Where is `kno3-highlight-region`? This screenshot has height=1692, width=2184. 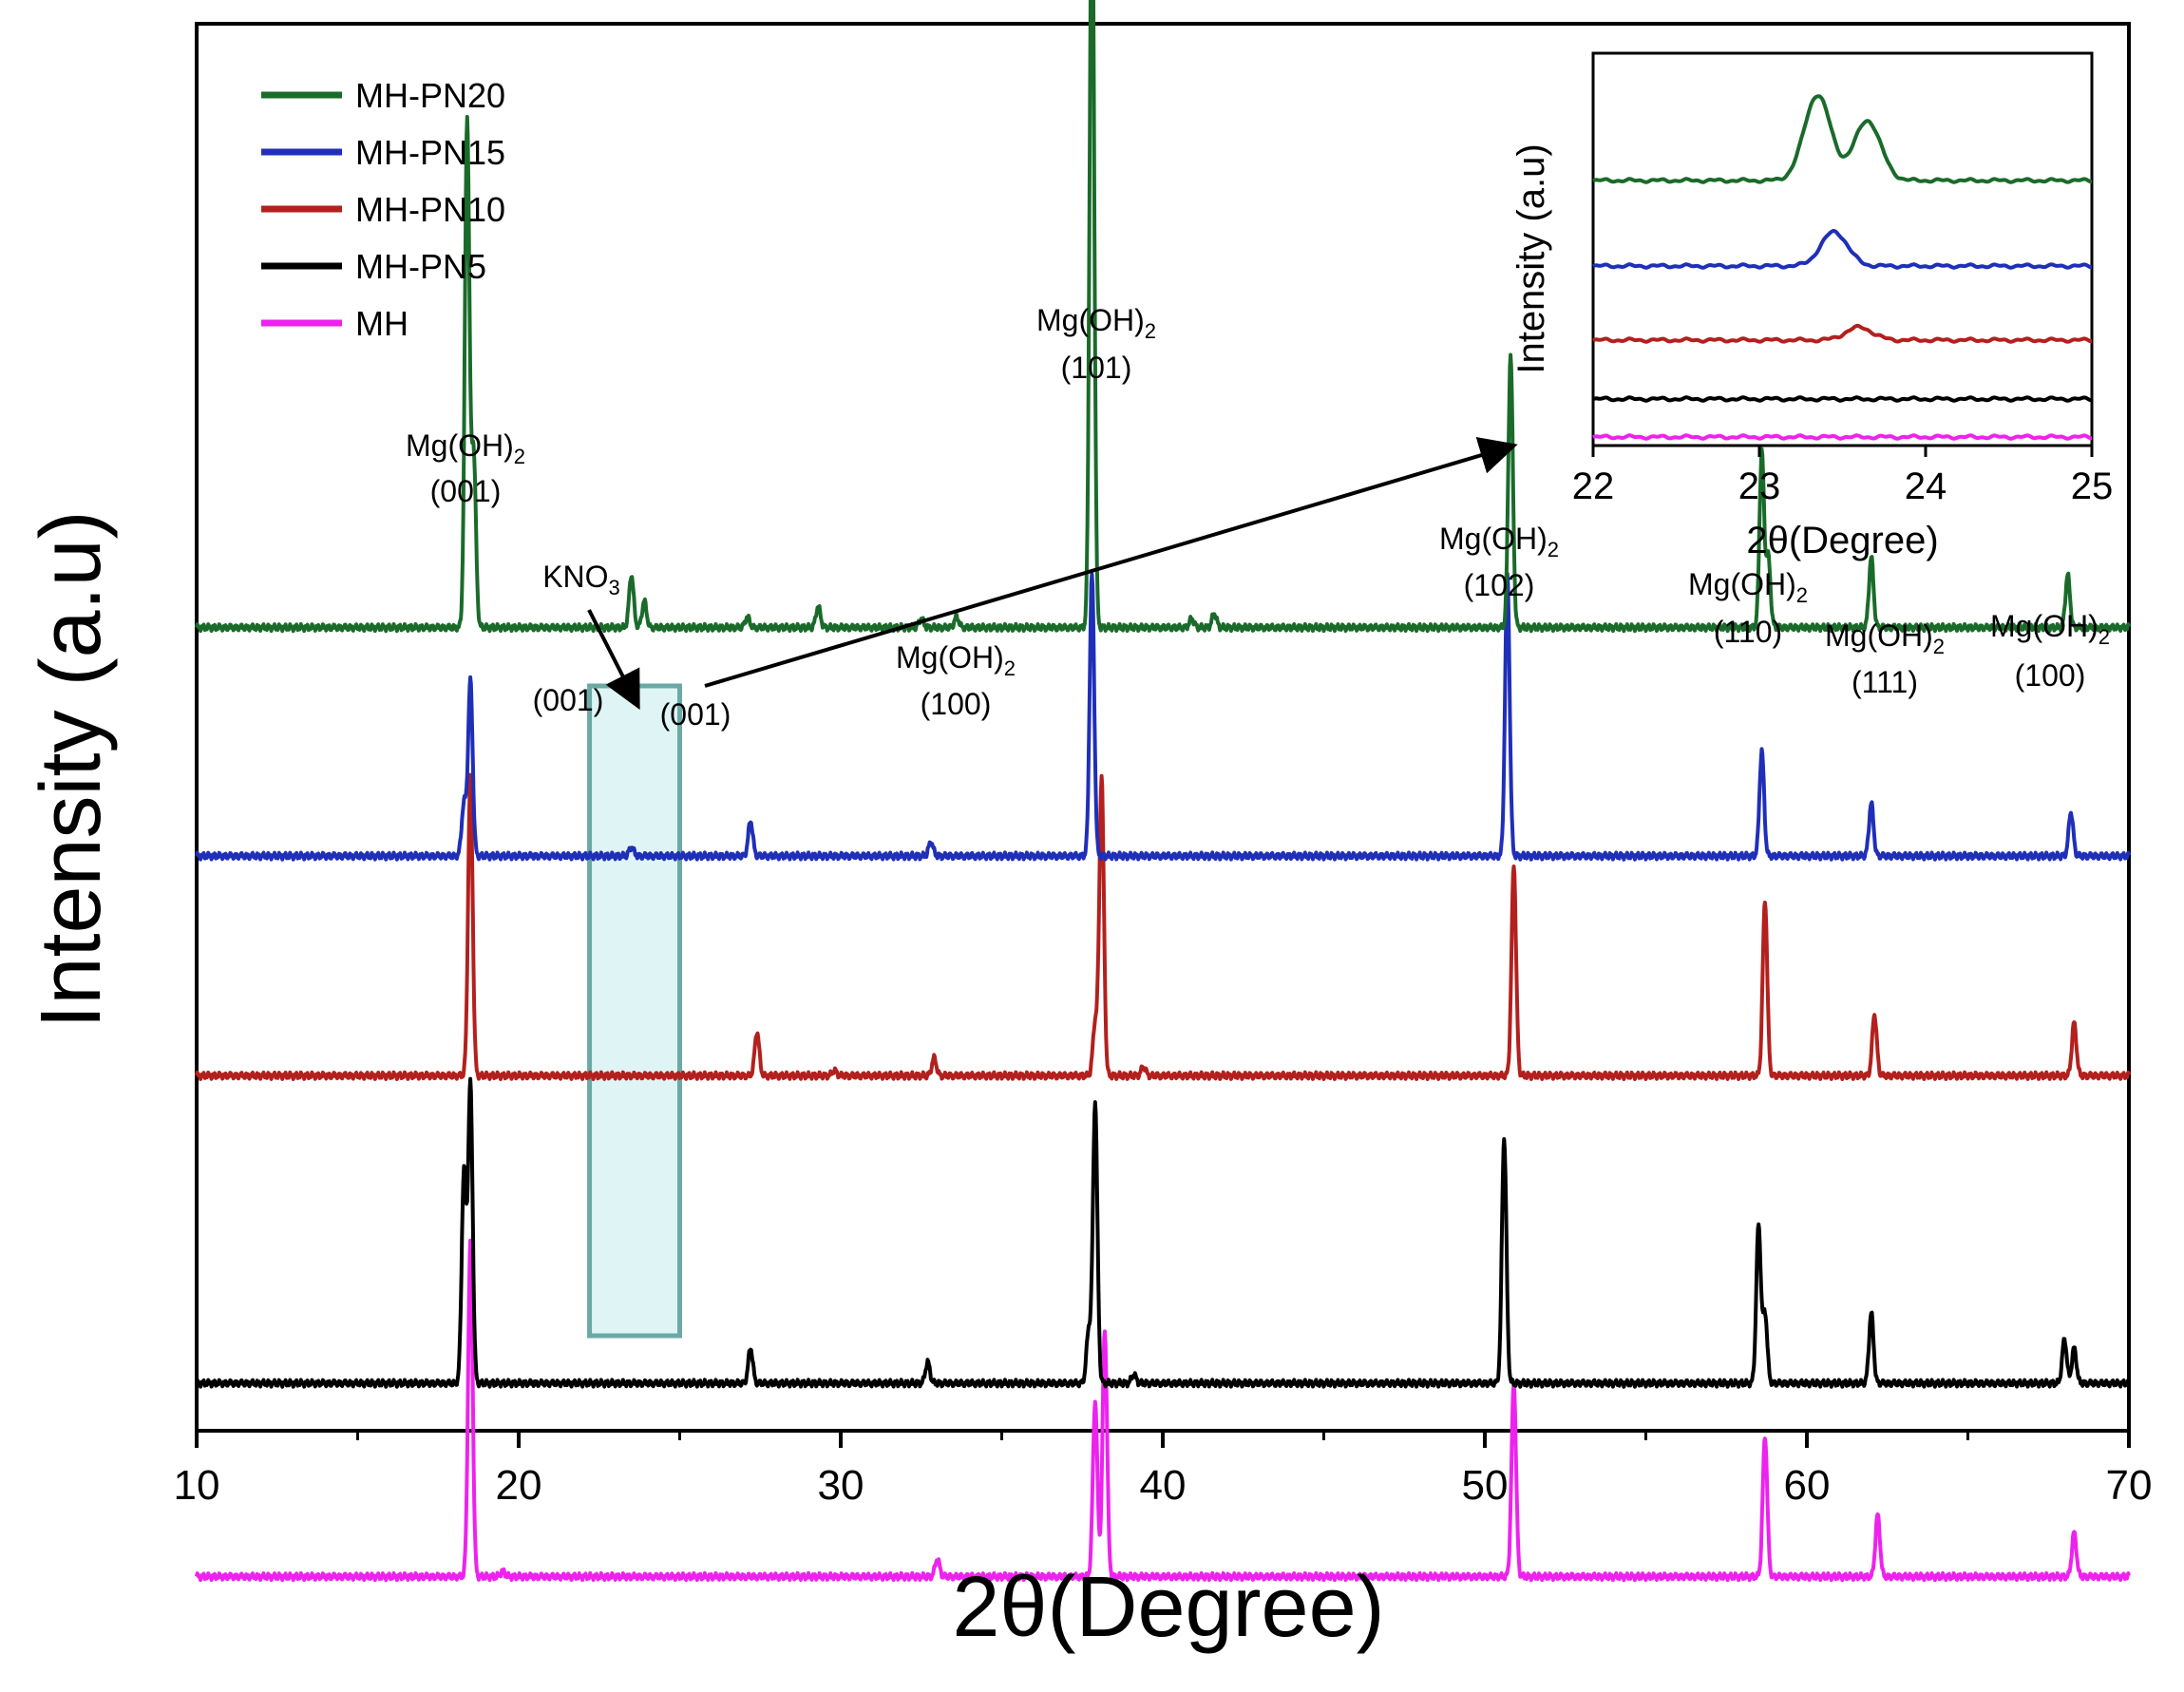 kno3-highlight-region is located at coordinates (635, 1011).